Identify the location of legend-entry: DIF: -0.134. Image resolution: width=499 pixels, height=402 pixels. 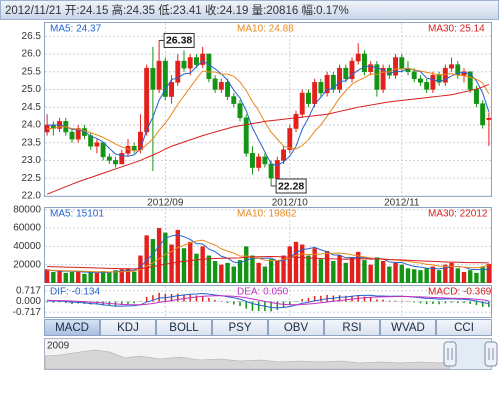
(75, 292).